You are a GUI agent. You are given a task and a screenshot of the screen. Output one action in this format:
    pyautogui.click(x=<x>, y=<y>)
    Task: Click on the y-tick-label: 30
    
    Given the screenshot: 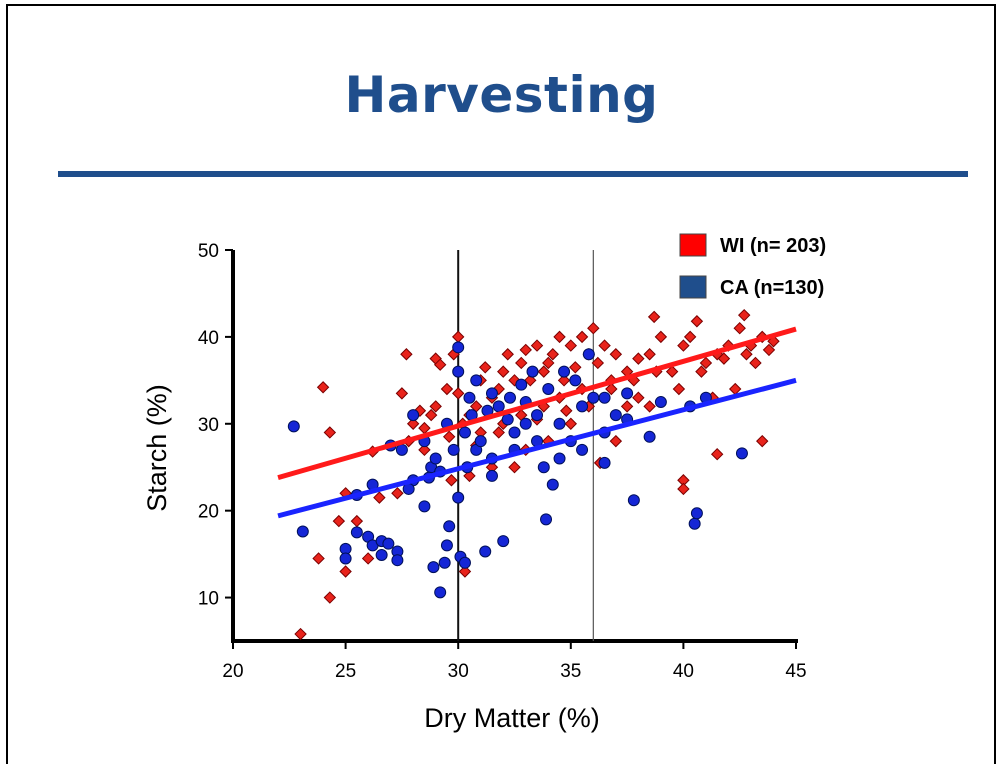 What is the action you would take?
    pyautogui.click(x=208, y=425)
    